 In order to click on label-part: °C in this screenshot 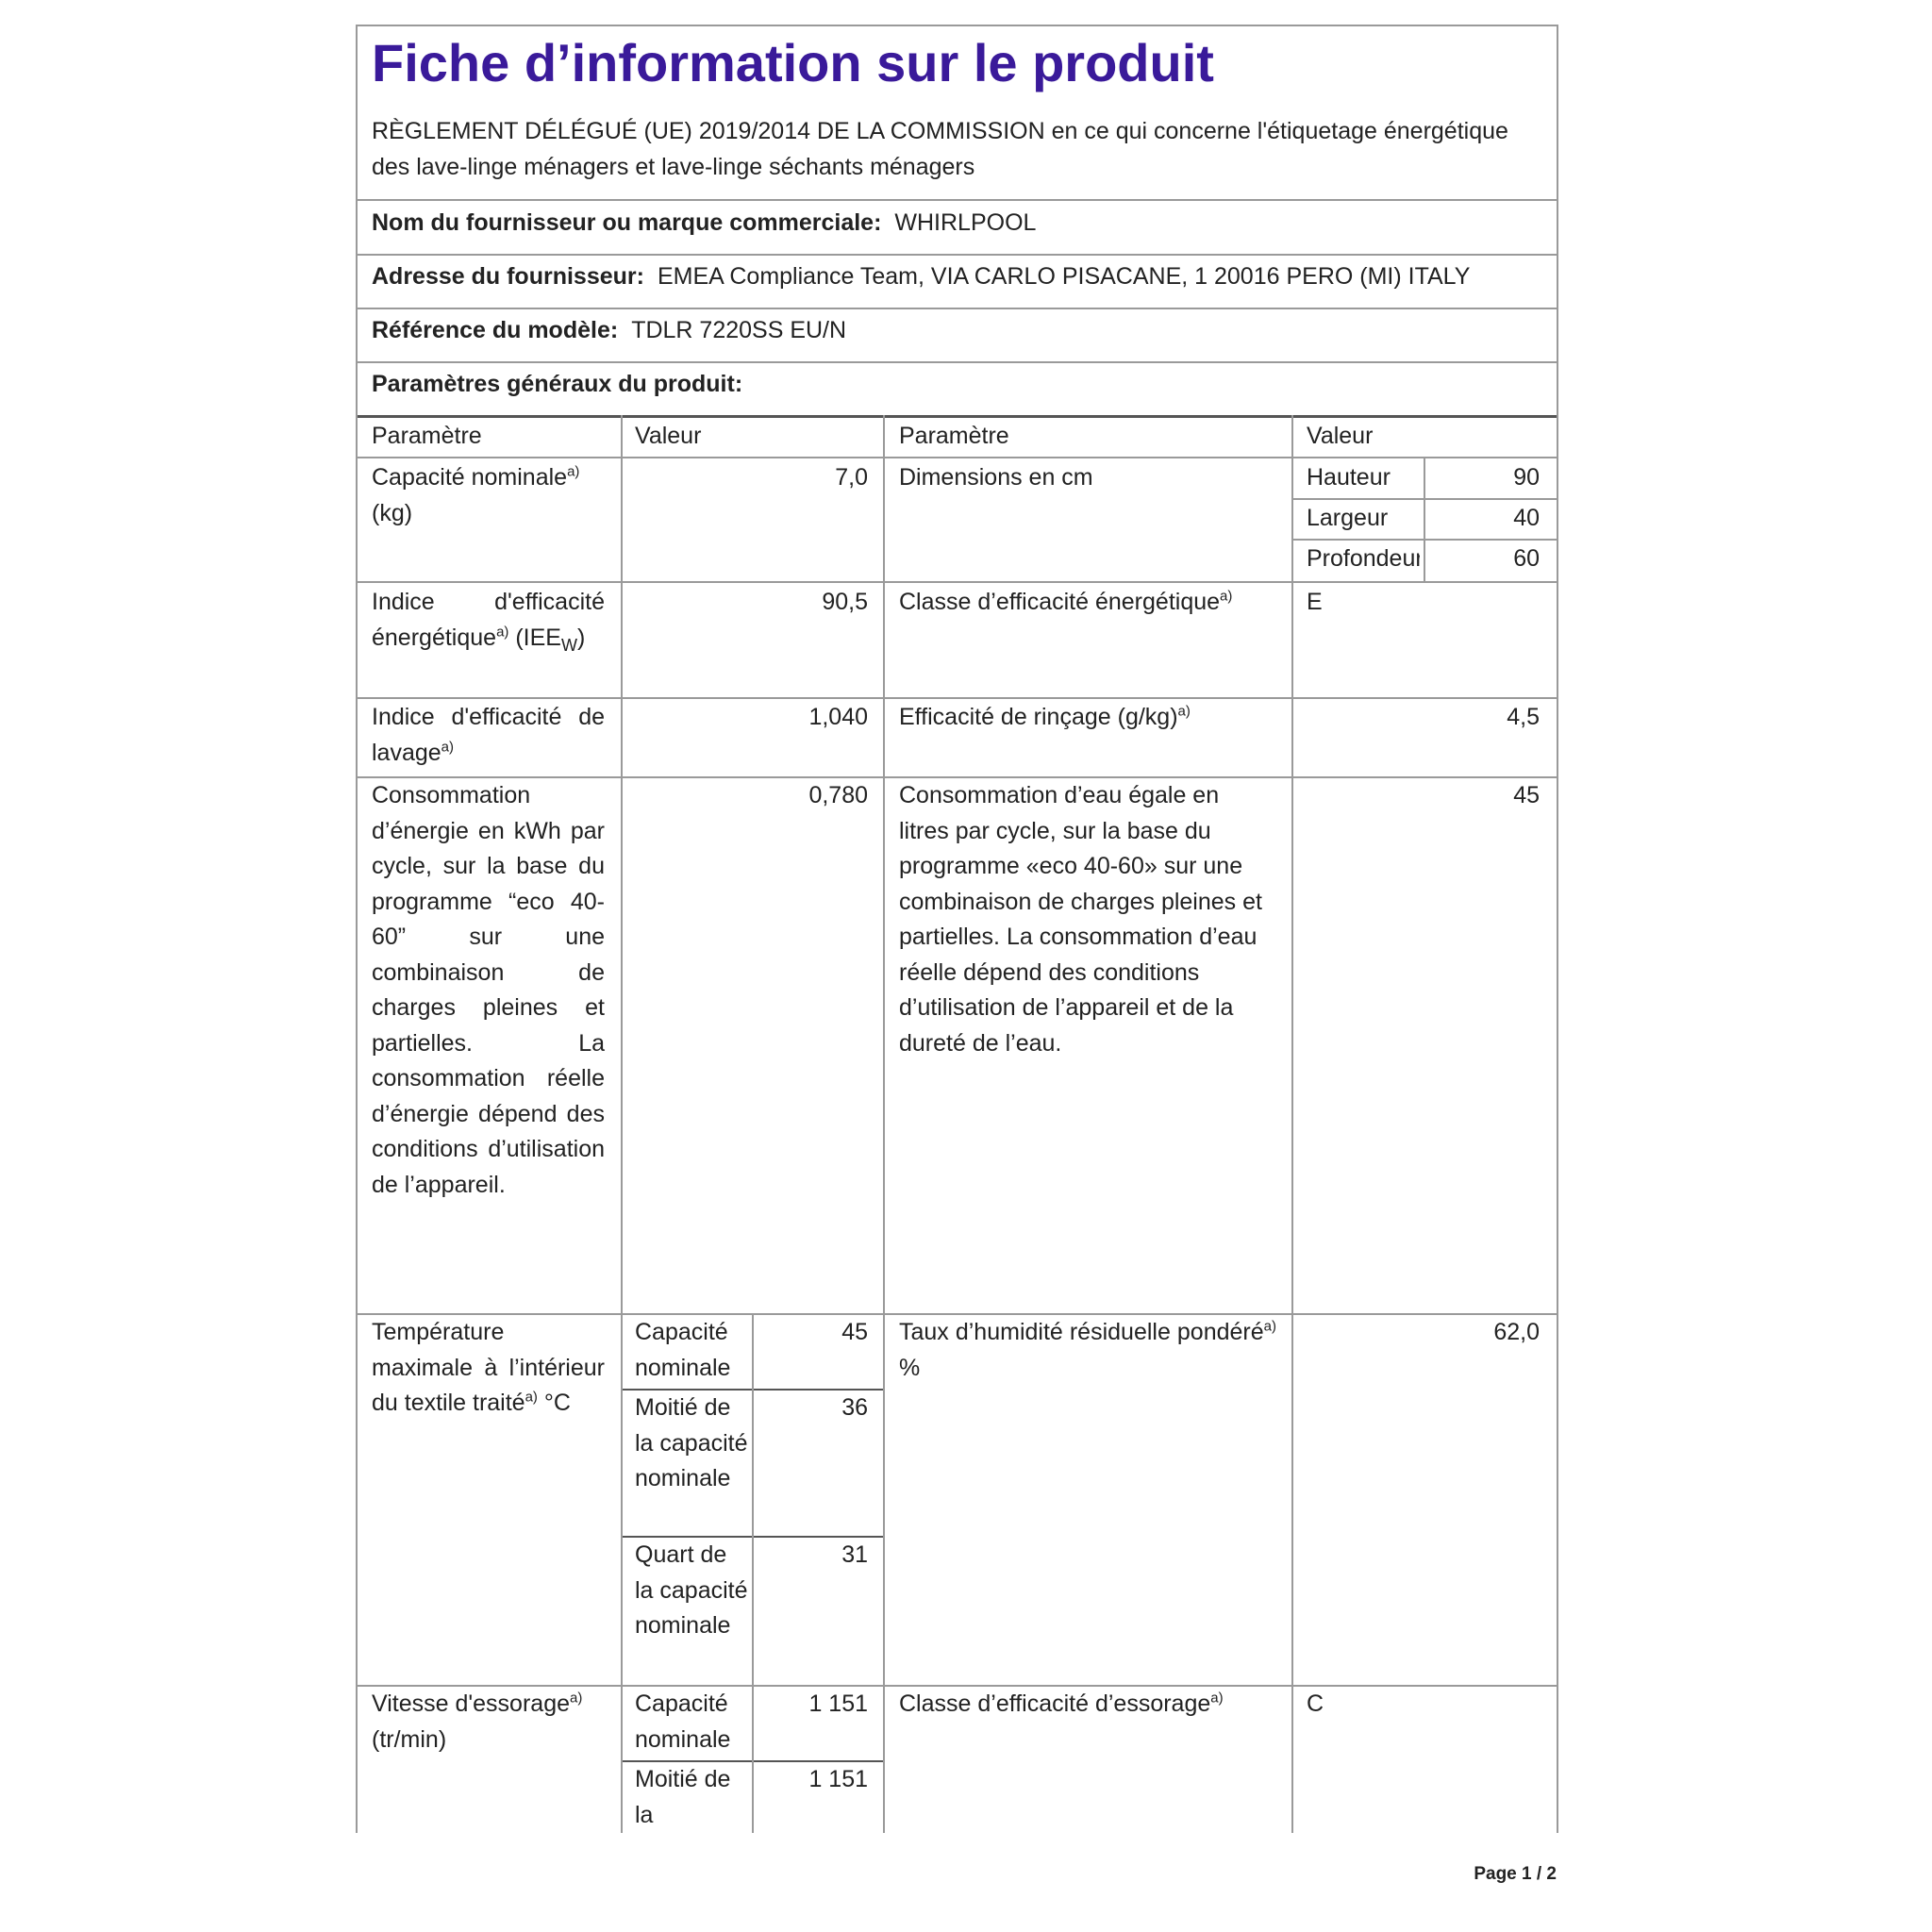, I will do `click(554, 1403)`.